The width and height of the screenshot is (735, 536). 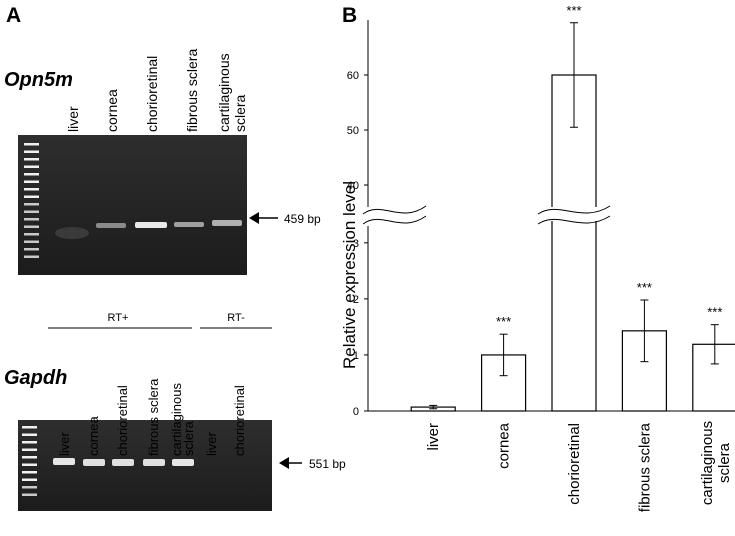 What do you see at coordinates (433, 437) in the screenshot?
I see `x-tick-label: liver` at bounding box center [433, 437].